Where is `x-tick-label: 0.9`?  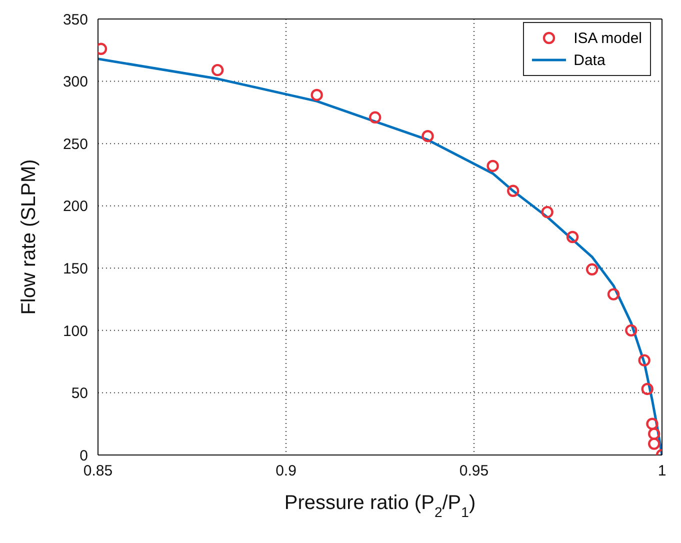 x-tick-label: 0.9 is located at coordinates (286, 471).